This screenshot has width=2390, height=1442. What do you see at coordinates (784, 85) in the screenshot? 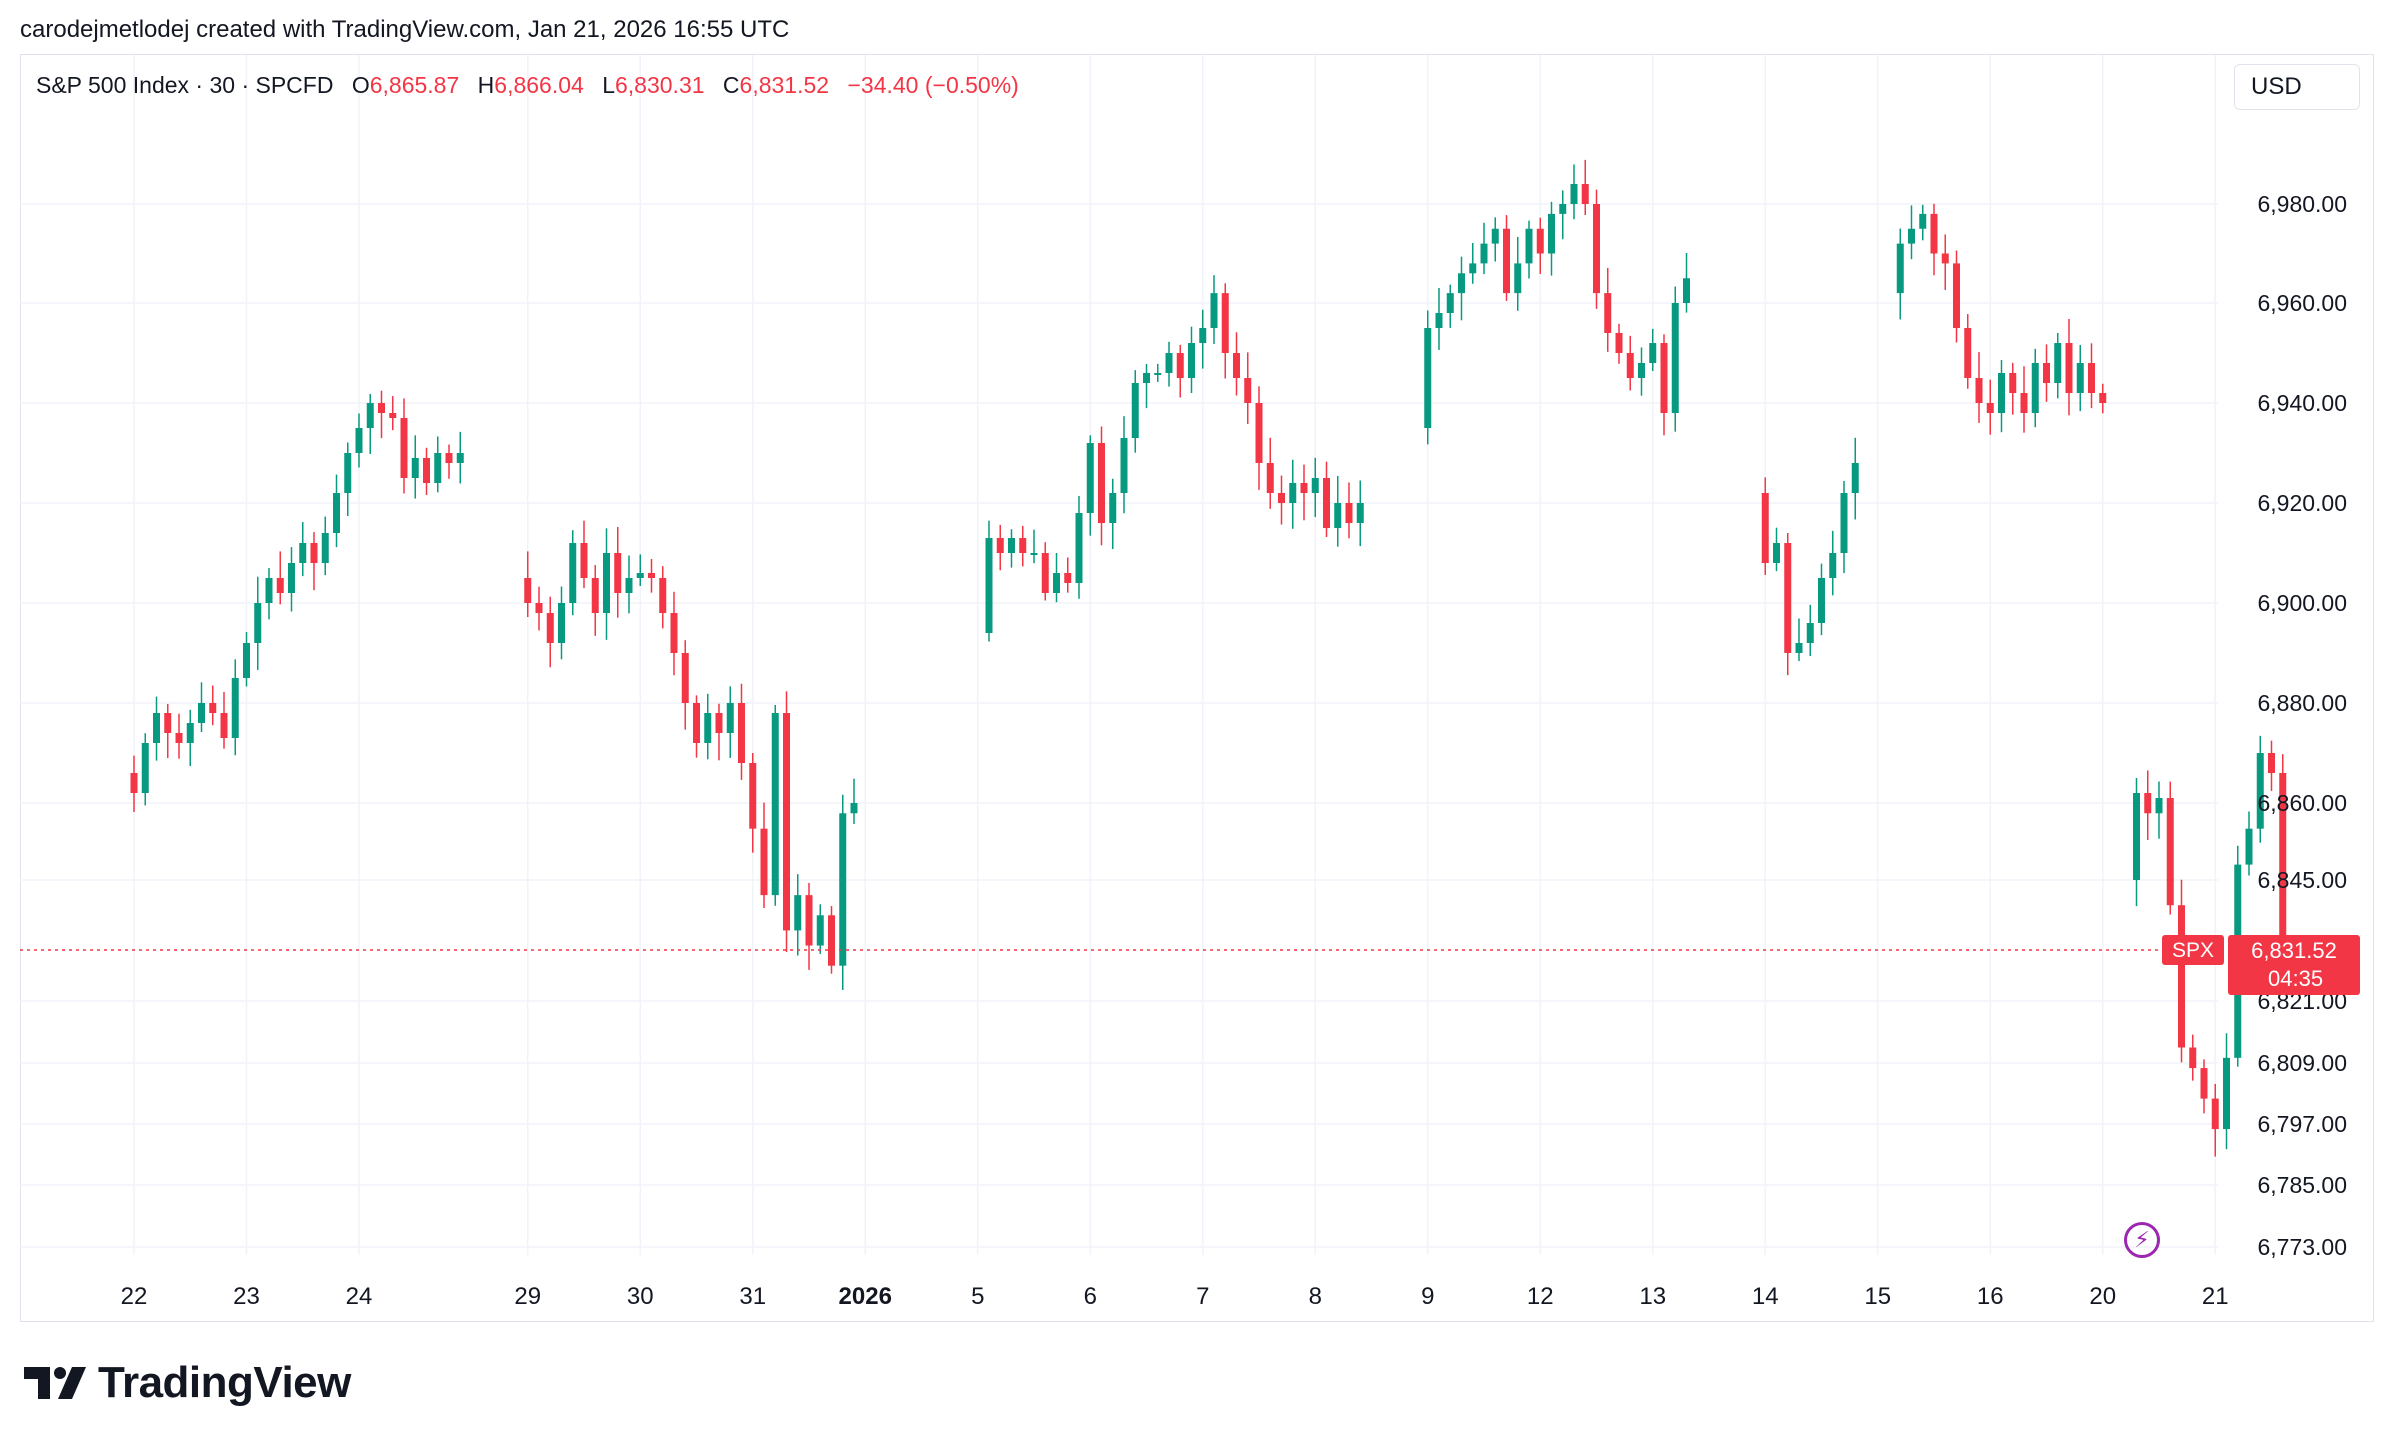
I see `close-value: 6,831.52` at bounding box center [784, 85].